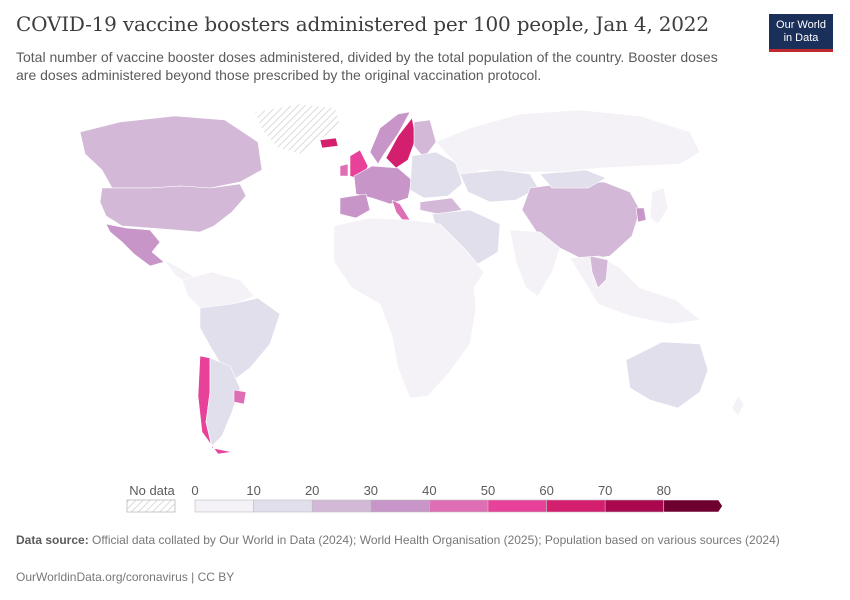 The image size is (850, 600). What do you see at coordinates (425, 139) in the screenshot?
I see `region-finland` at bounding box center [425, 139].